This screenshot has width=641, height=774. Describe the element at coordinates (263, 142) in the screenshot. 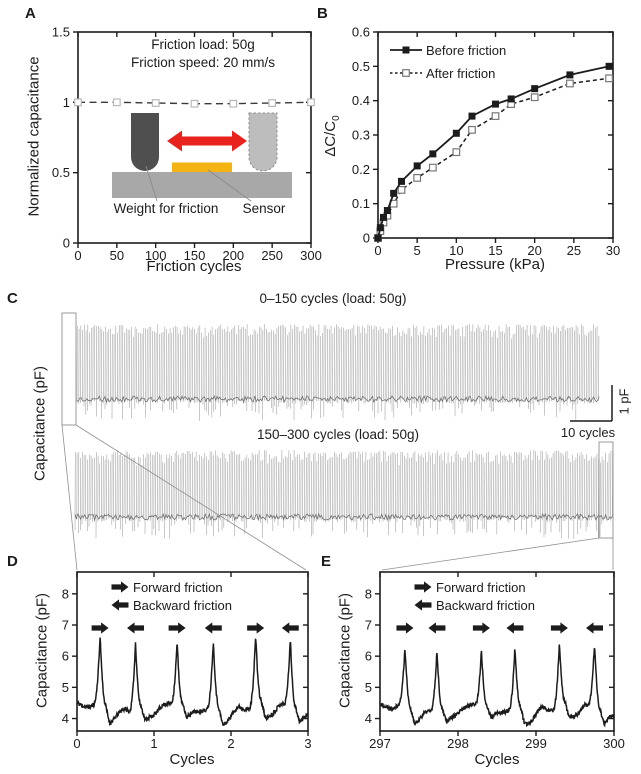

I see `inset-weight-ghost-icon` at that location.